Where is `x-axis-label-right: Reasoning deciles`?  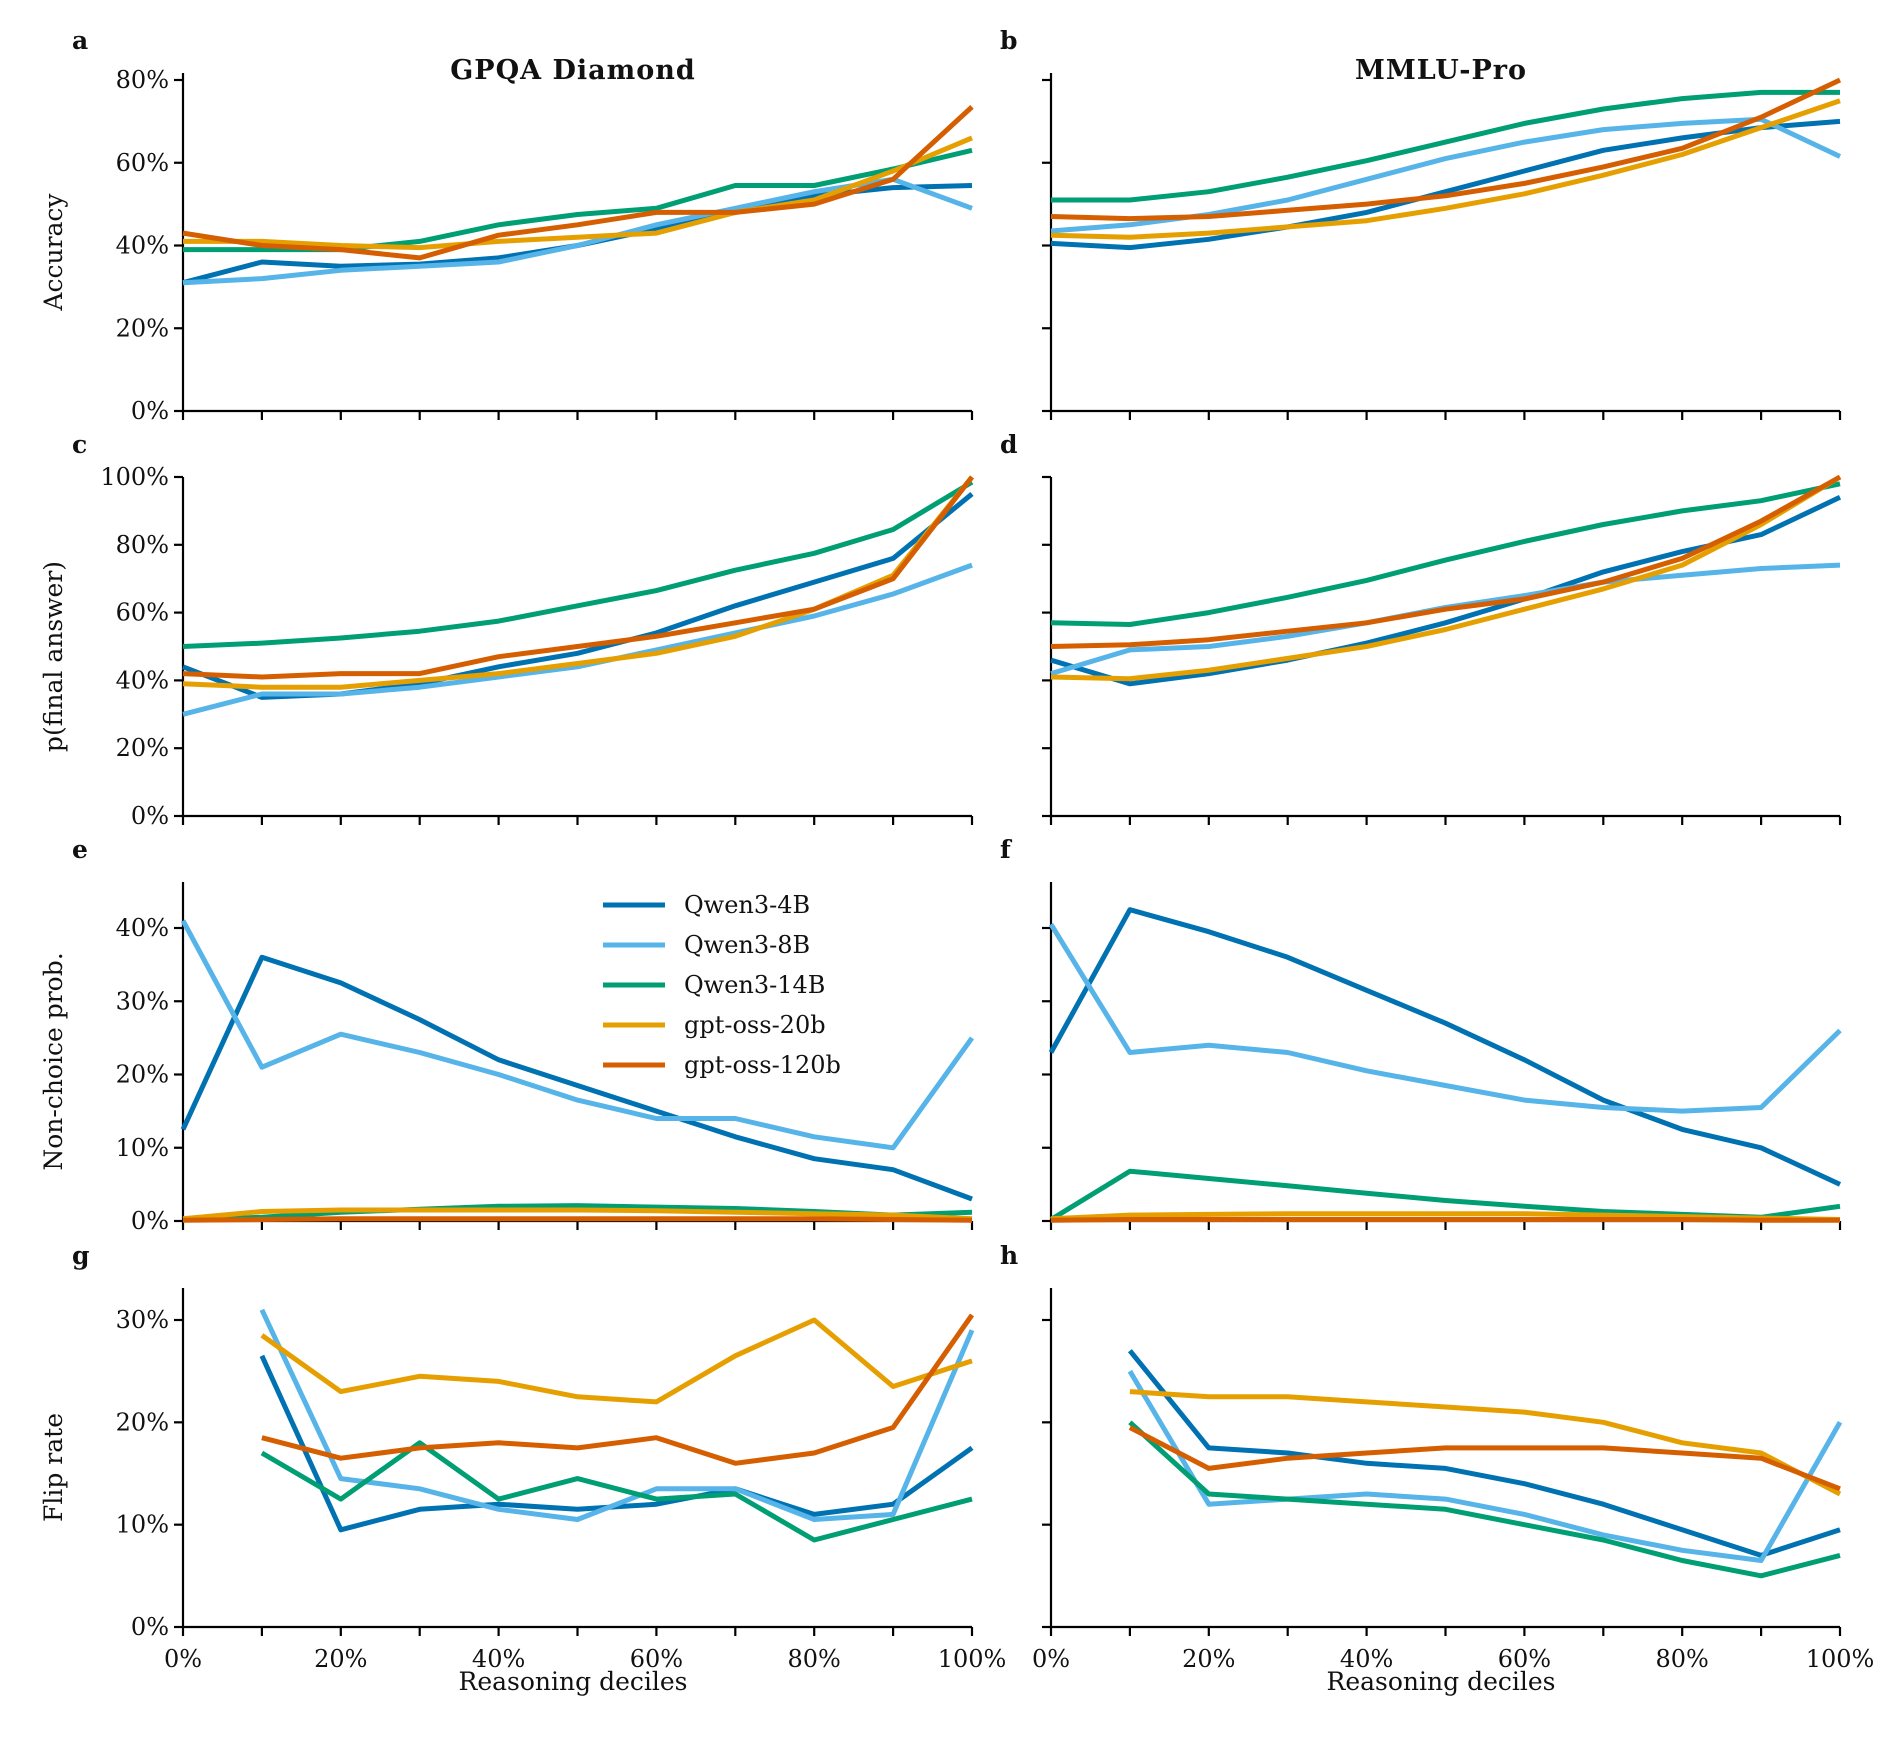
x-axis-label-right: Reasoning deciles is located at coordinates (1441, 1681).